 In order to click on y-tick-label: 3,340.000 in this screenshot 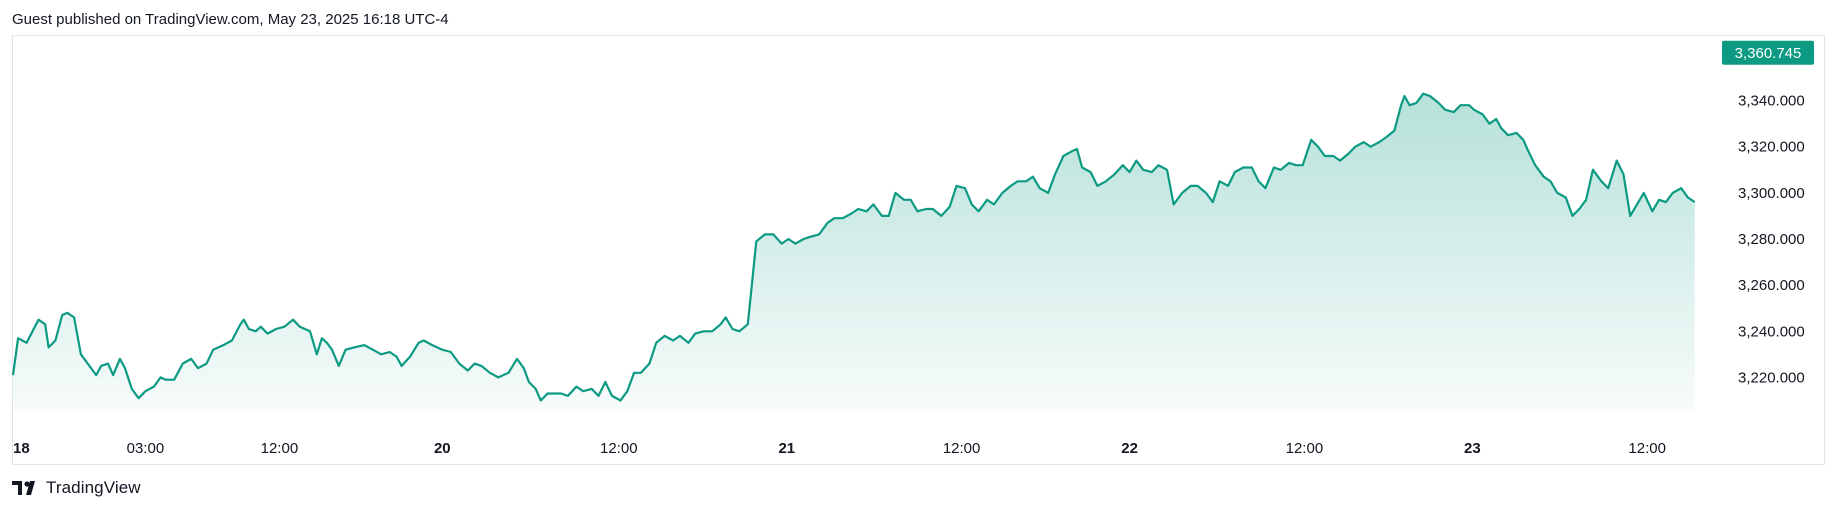, I will do `click(1771, 101)`.